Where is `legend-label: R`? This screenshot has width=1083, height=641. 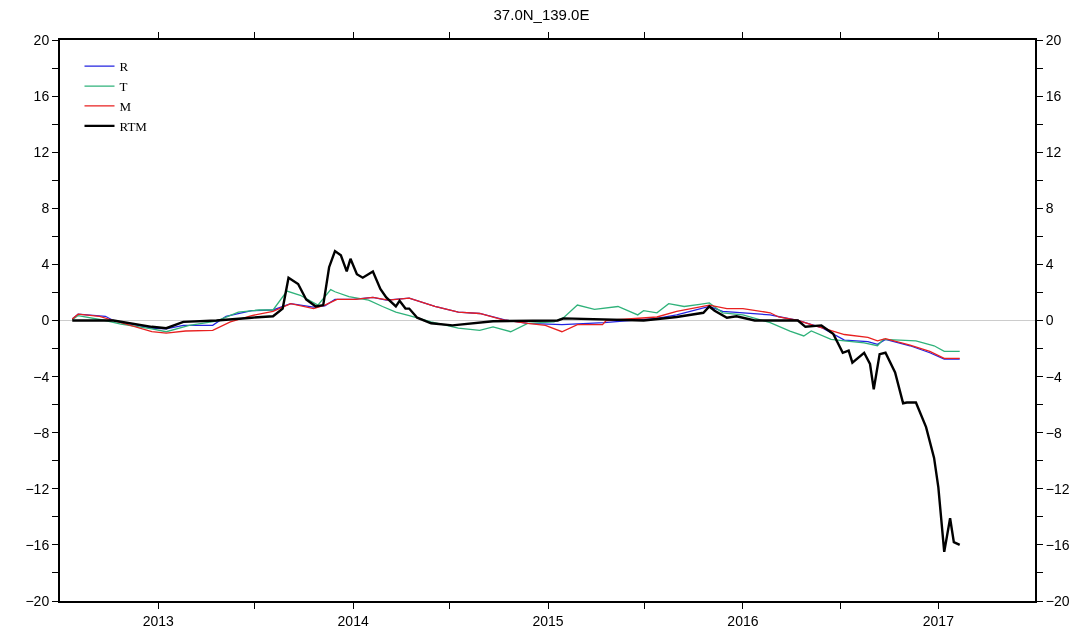 legend-label: R is located at coordinates (124, 67).